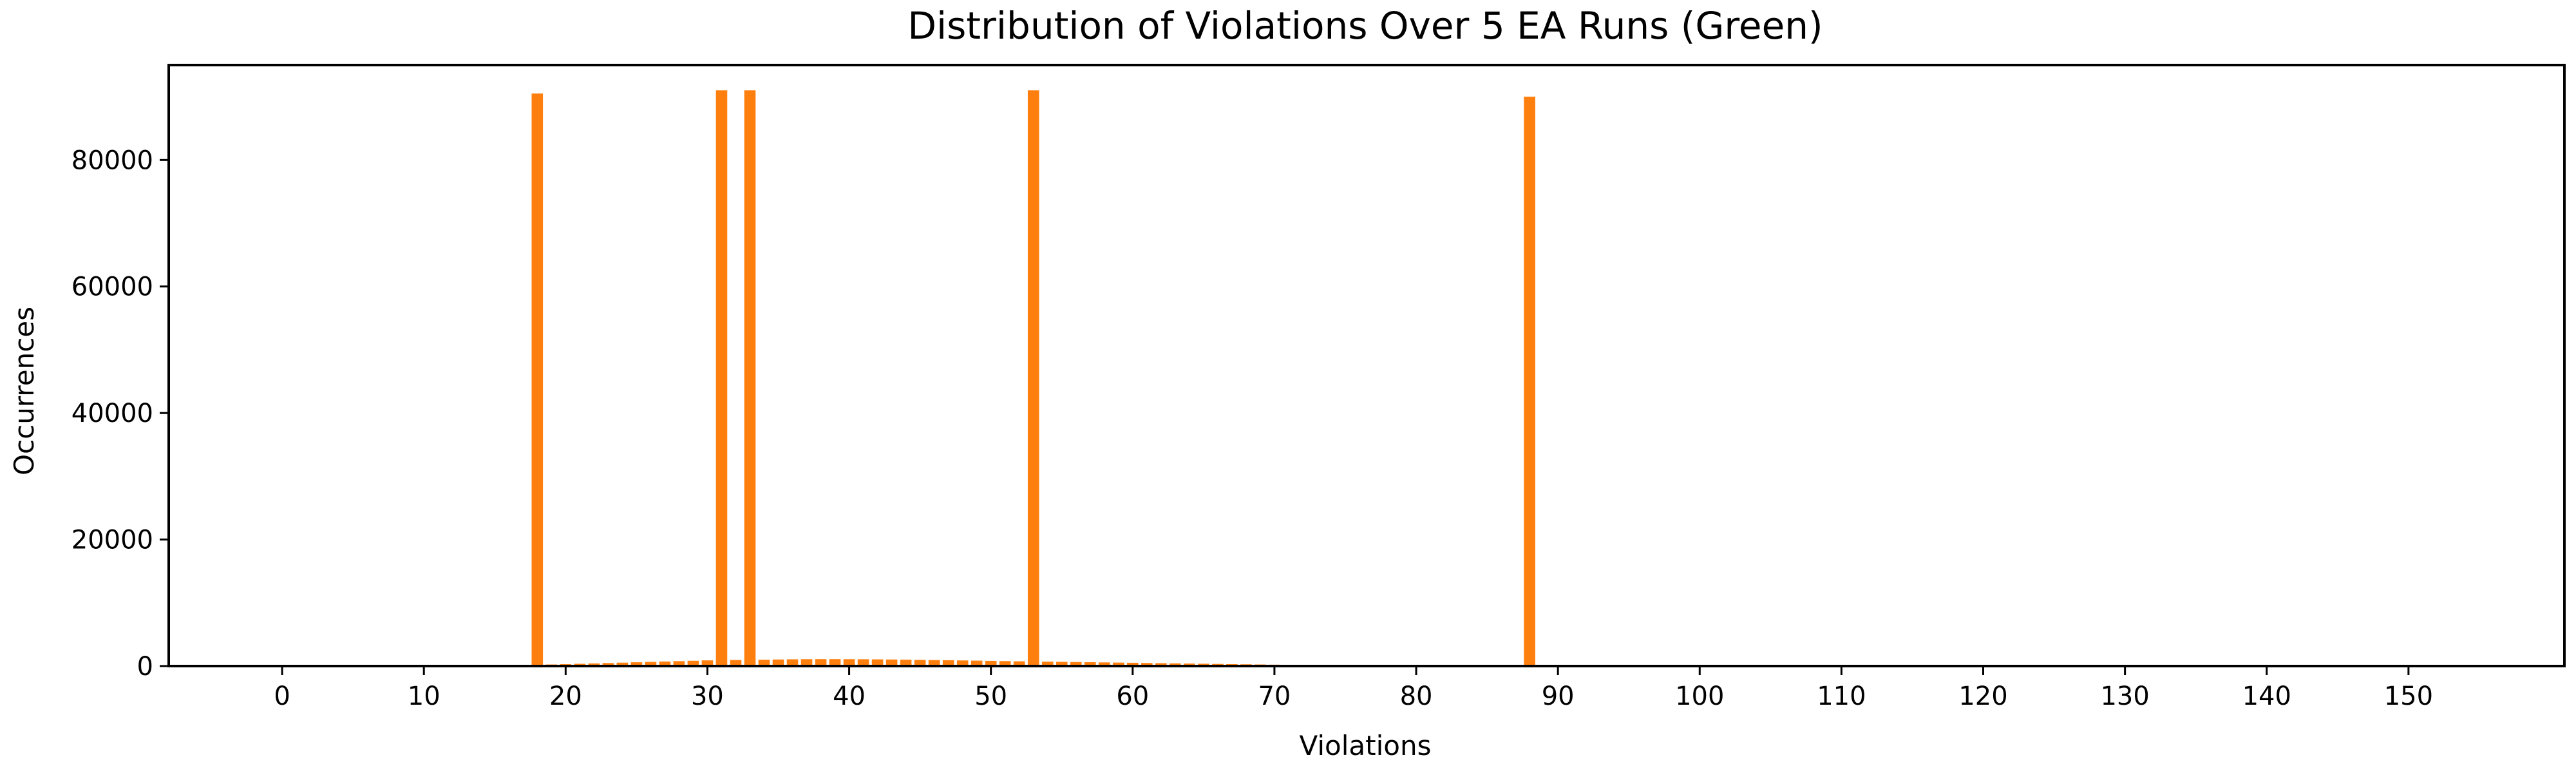 The width and height of the screenshot is (2576, 773). What do you see at coordinates (1558, 696) in the screenshot?
I see `x-tick-label: 90` at bounding box center [1558, 696].